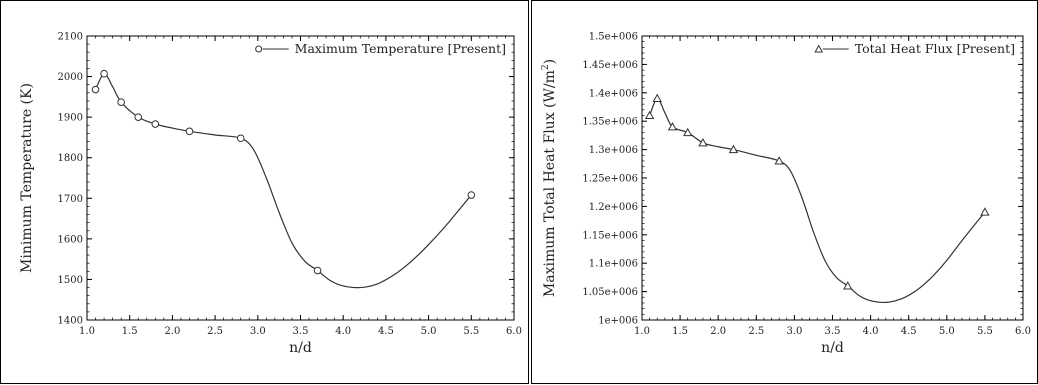 The height and width of the screenshot is (385, 1038). What do you see at coordinates (610, 122) in the screenshot?
I see `y-tick-label: 1.35e+006` at bounding box center [610, 122].